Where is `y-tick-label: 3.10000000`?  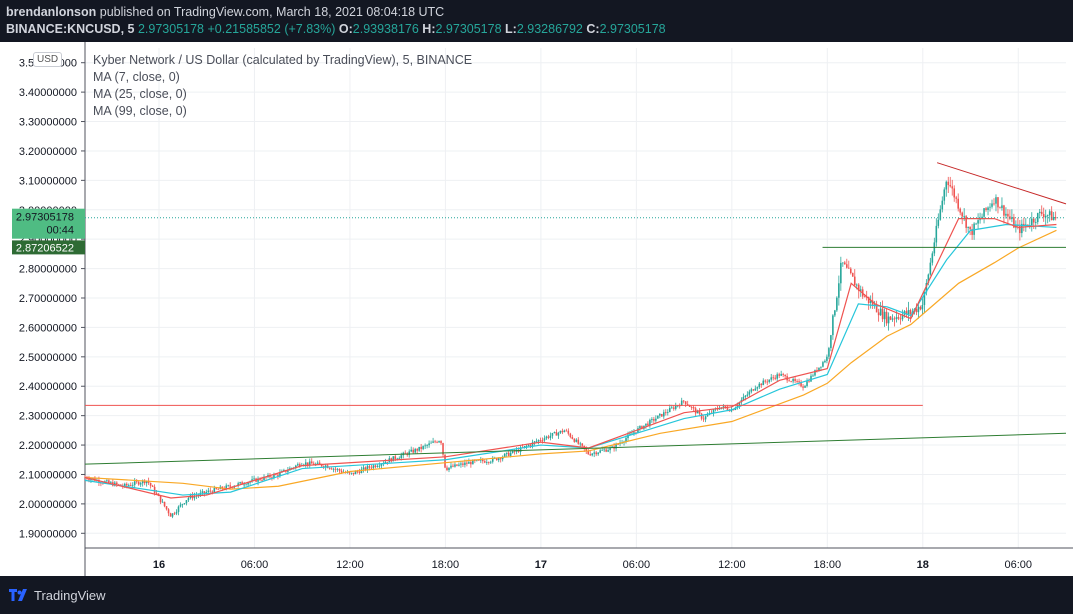
y-tick-label: 3.10000000 is located at coordinates (48, 181).